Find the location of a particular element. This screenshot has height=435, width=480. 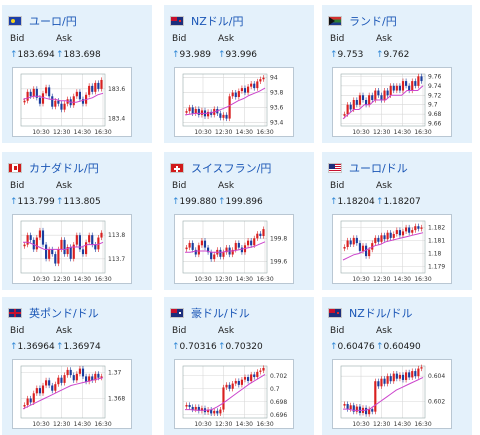

y-tick-label: 9.72 is located at coordinates (435, 95).